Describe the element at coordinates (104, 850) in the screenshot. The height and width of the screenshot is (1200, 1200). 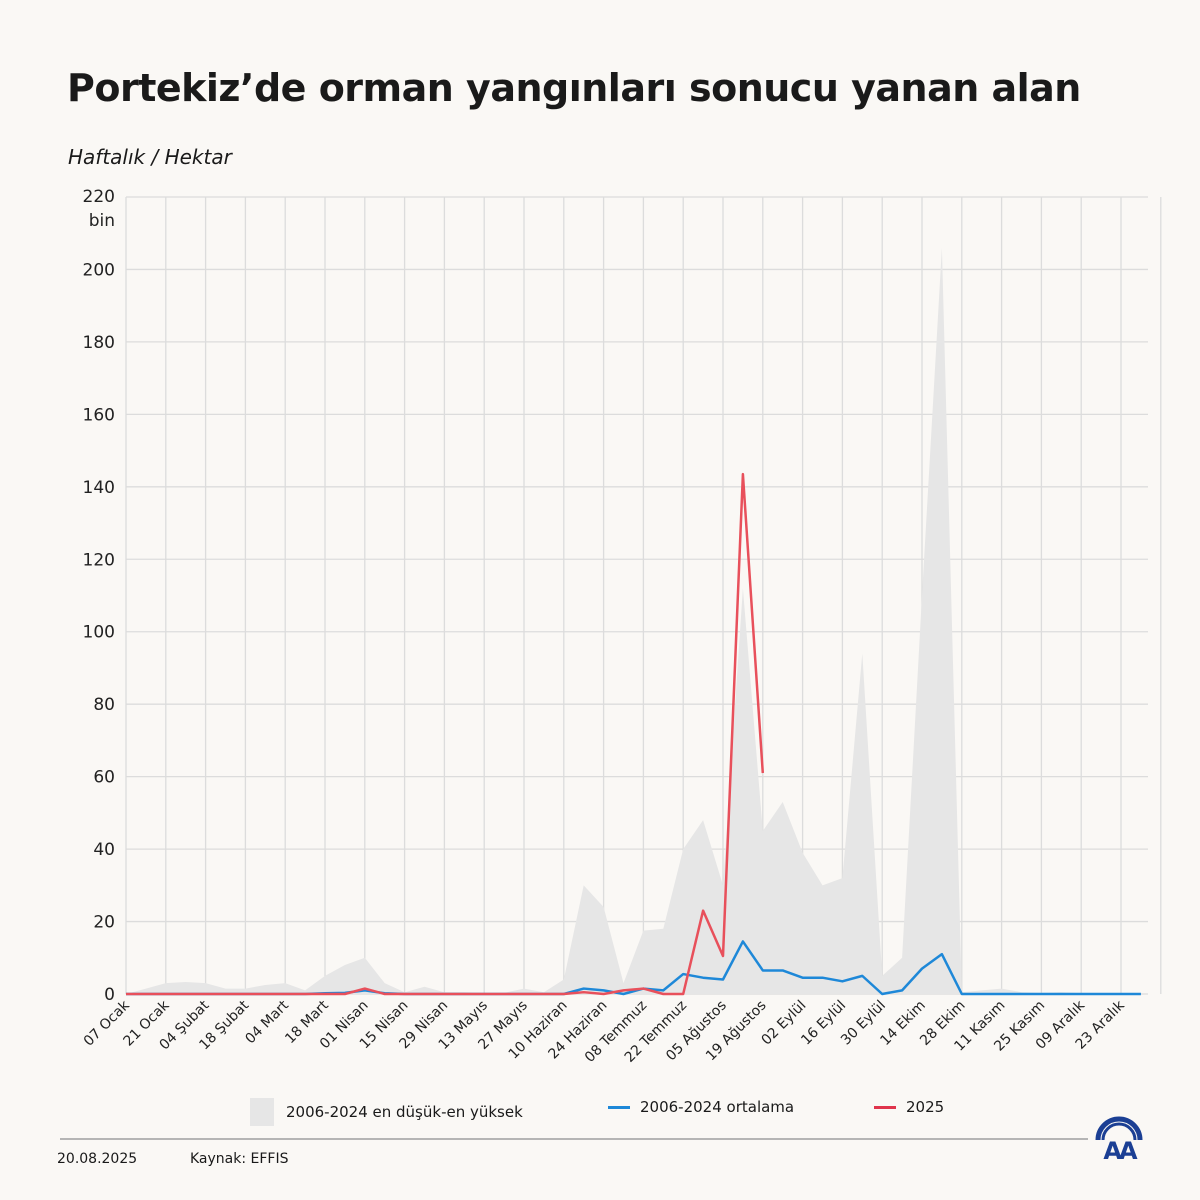
I see `y-tick-label: 40` at that location.